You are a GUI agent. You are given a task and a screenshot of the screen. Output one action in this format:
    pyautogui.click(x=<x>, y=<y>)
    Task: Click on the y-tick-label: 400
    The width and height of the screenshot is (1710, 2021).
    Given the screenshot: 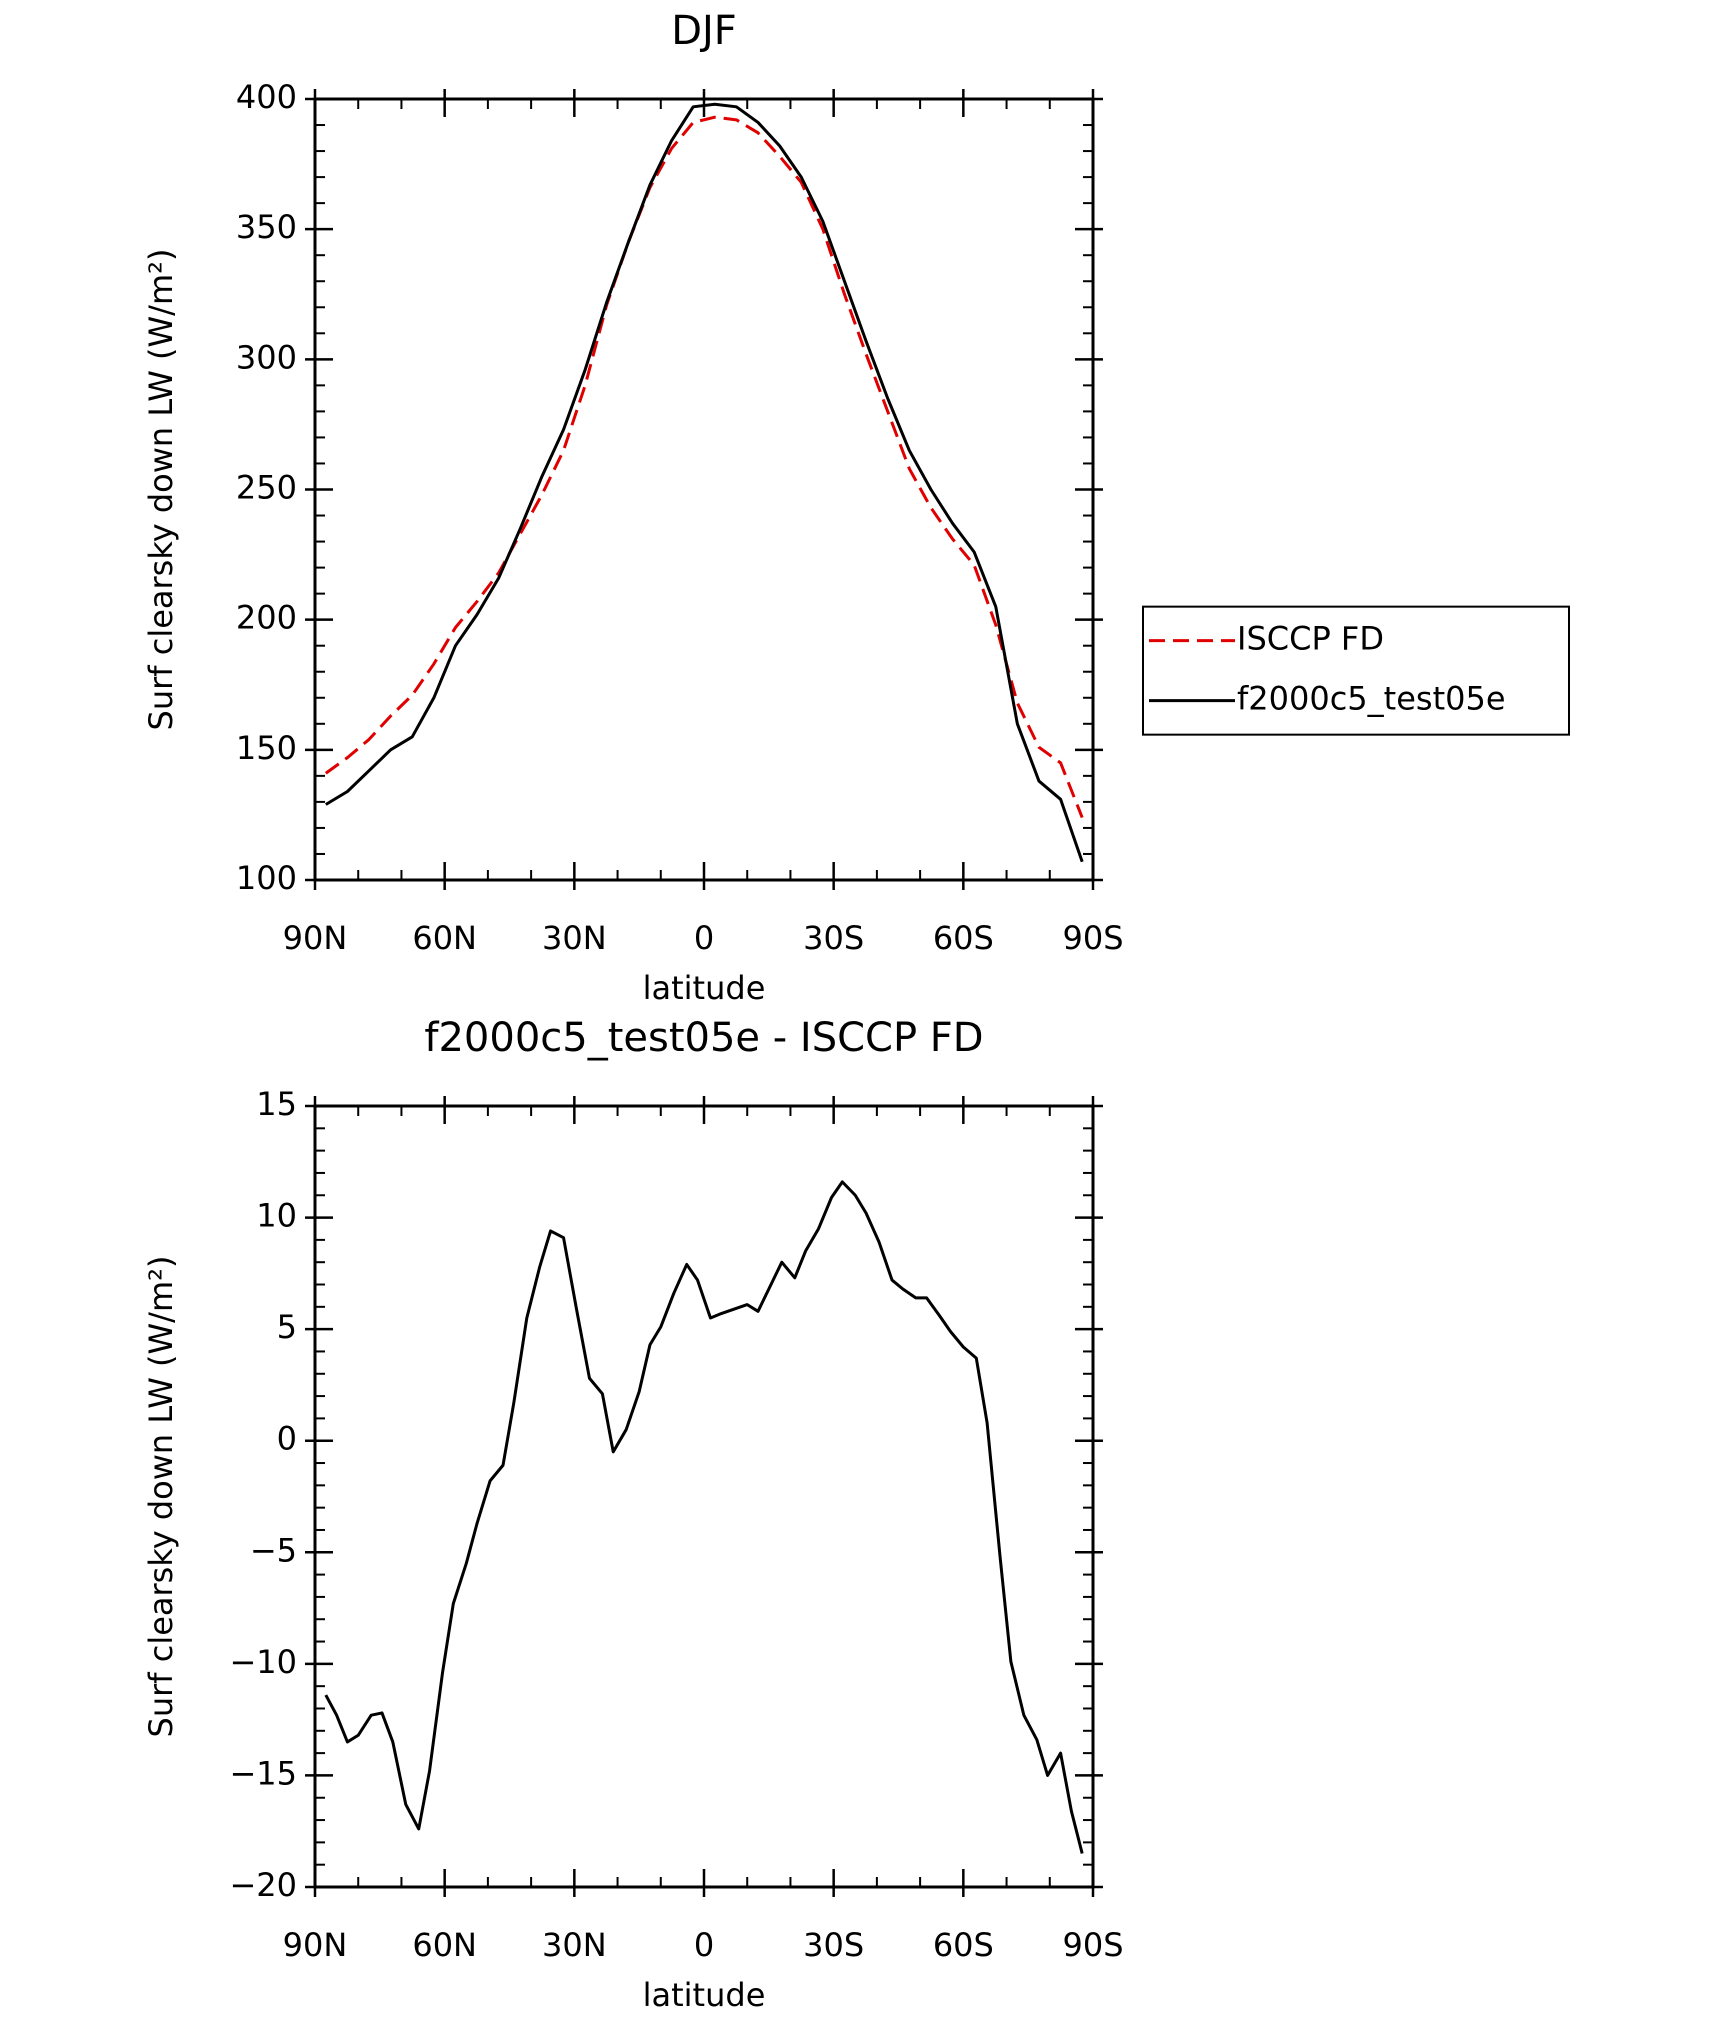 What is the action you would take?
    pyautogui.click(x=266, y=97)
    